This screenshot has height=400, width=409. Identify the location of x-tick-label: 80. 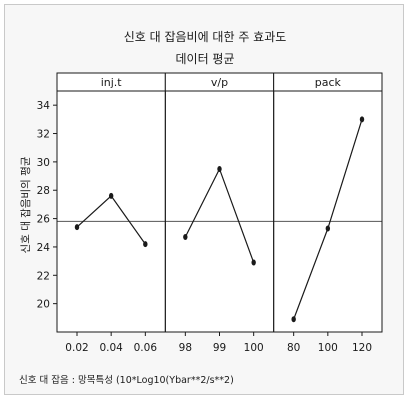
(293, 348).